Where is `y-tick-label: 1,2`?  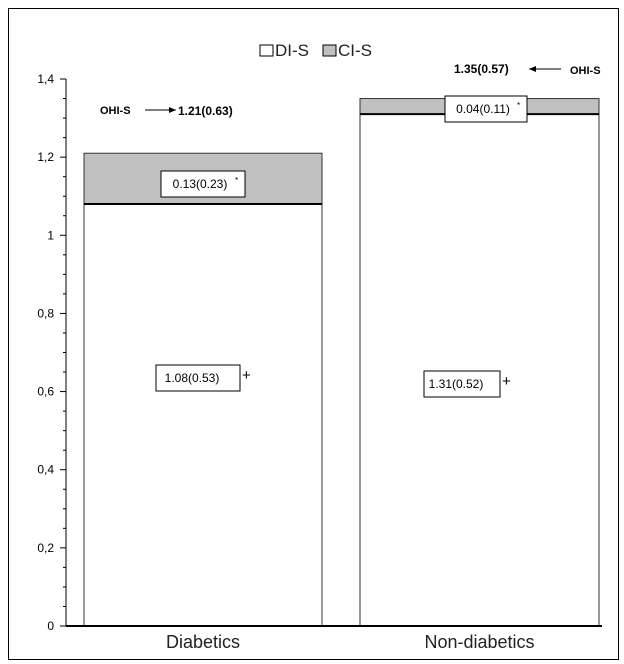
y-tick-label: 1,2 is located at coordinates (45, 157).